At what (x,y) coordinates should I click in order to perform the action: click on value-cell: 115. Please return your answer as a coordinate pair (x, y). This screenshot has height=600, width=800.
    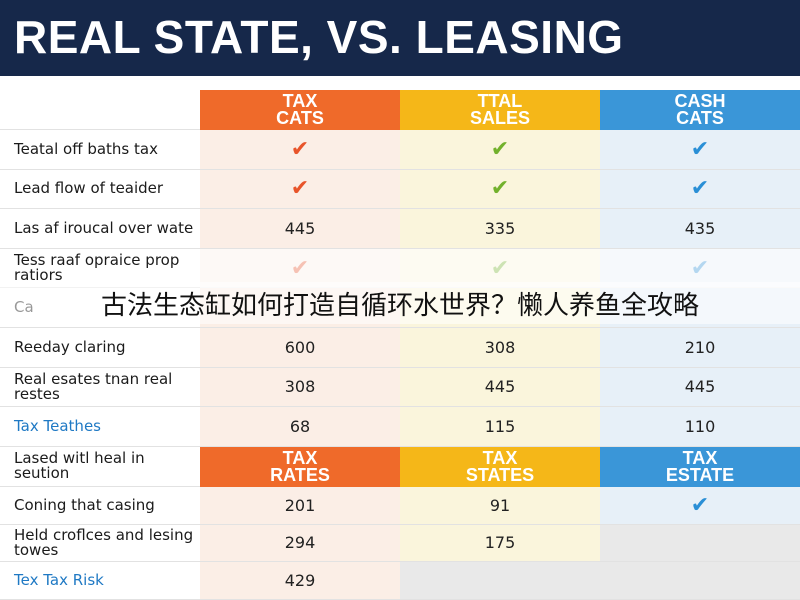
    Looking at the image, I should click on (500, 427).